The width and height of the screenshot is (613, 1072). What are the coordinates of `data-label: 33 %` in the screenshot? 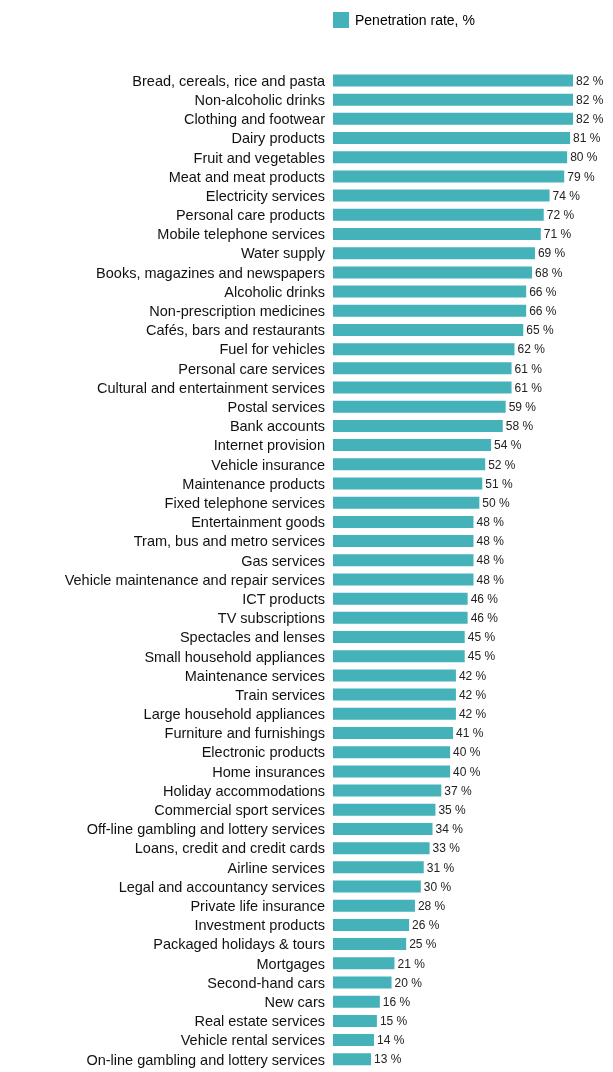 It's located at (446, 848).